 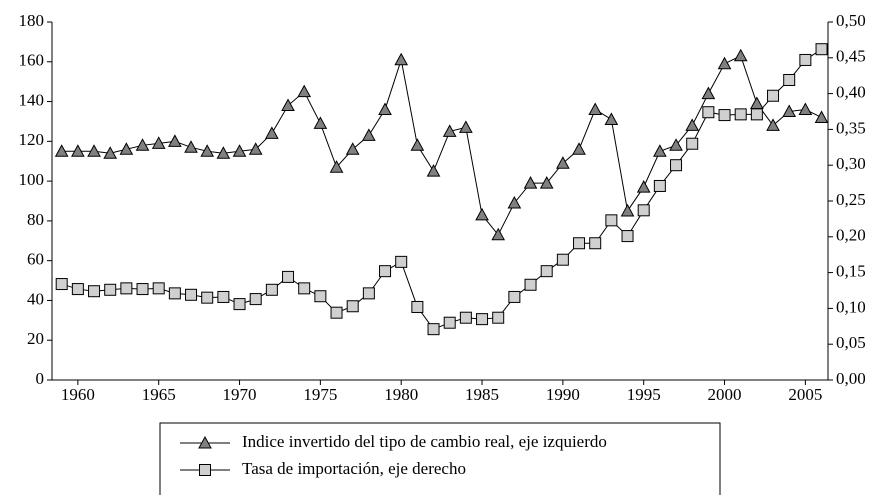 I want to click on y2-tick-label: 0,20, so click(x=851, y=235).